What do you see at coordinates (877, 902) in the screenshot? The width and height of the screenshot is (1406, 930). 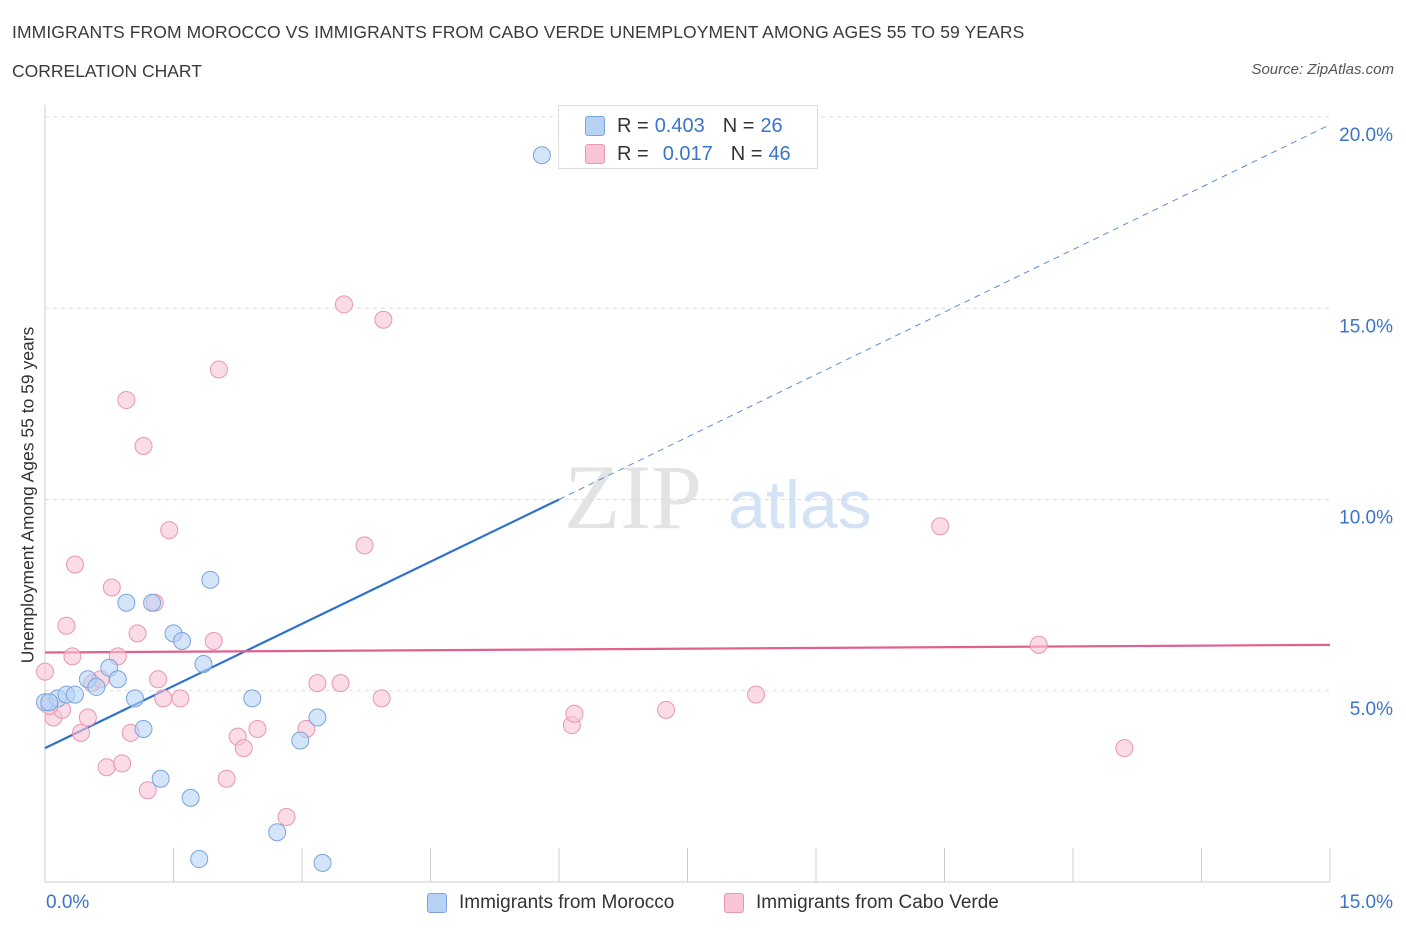 I see `cabo-verde-legend-label: Immigrants from Cabo Verde` at bounding box center [877, 902].